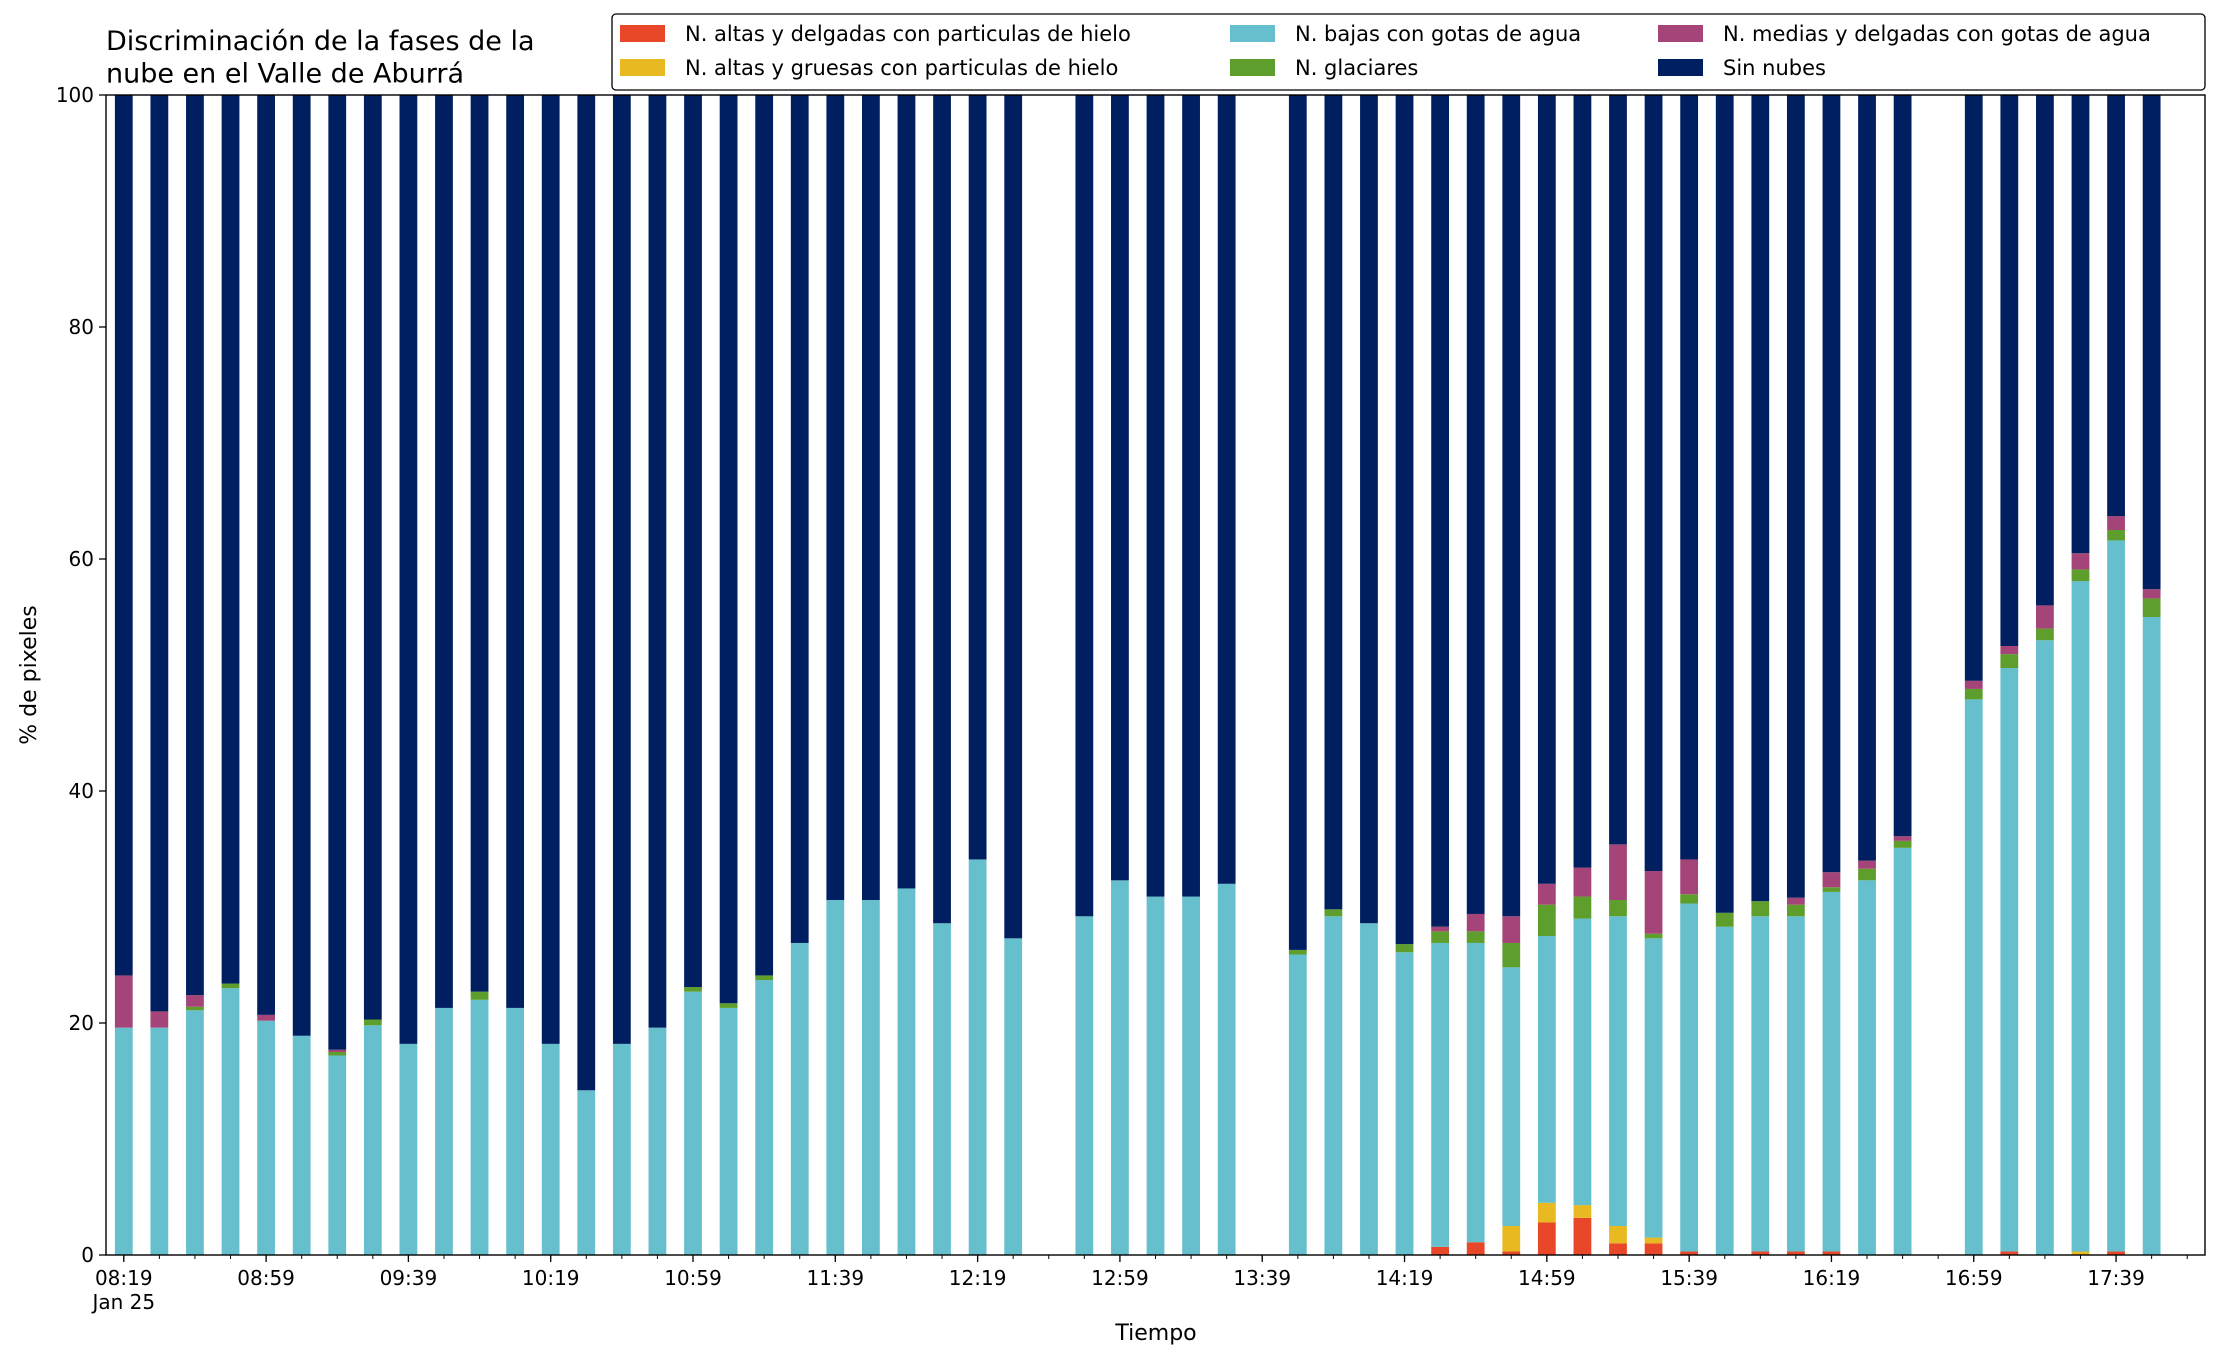  Describe the element at coordinates (693, 1278) in the screenshot. I see `x-tick-label: 10:59` at that location.